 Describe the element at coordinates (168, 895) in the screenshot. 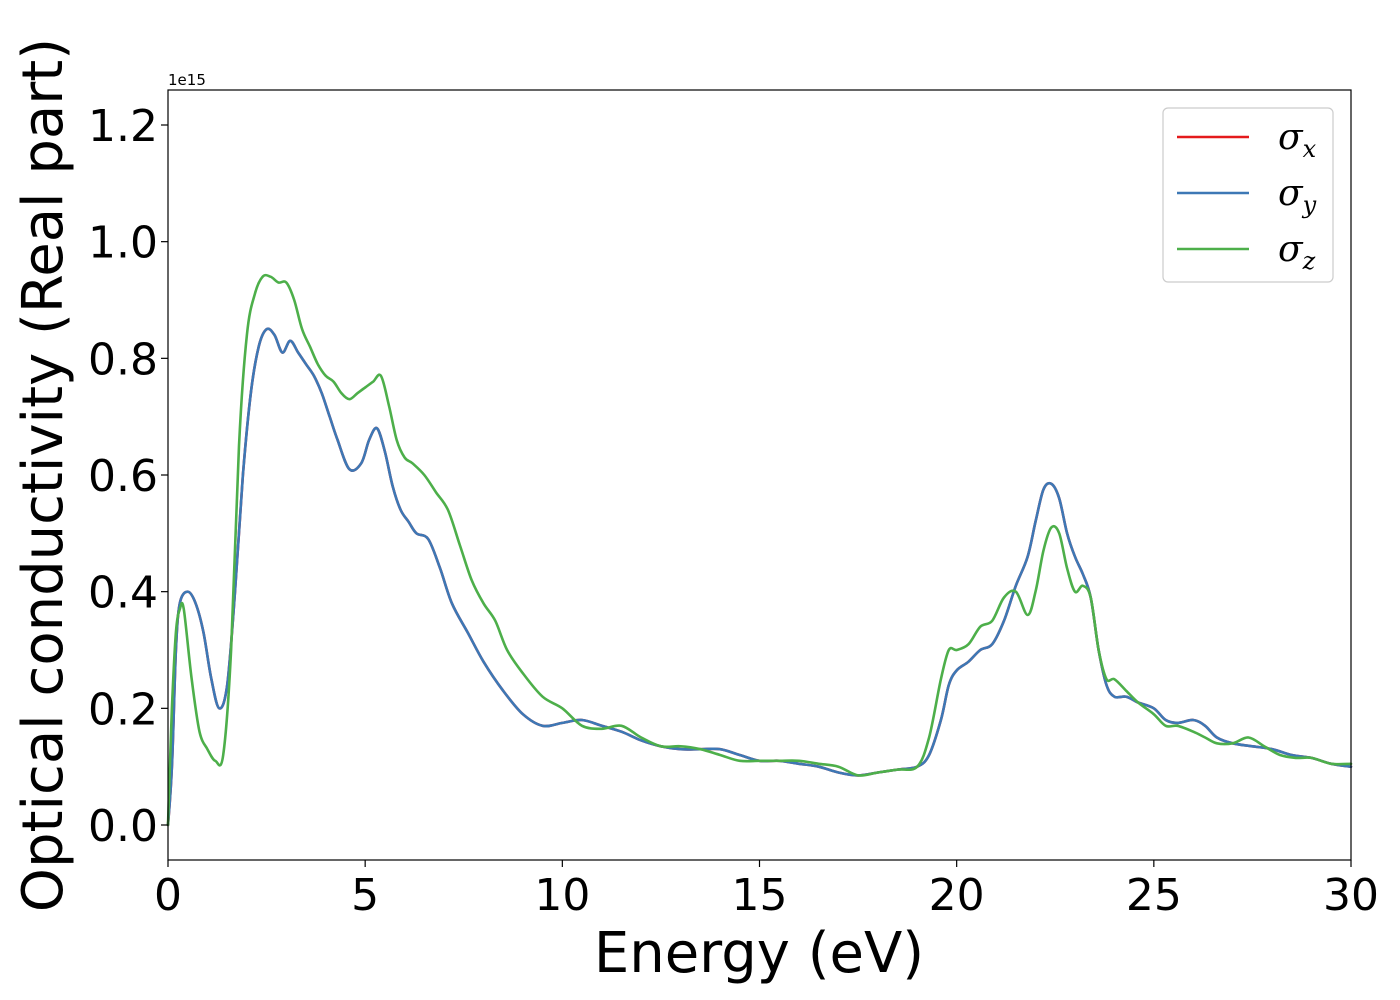

I see `x-tick-label: 0` at that location.